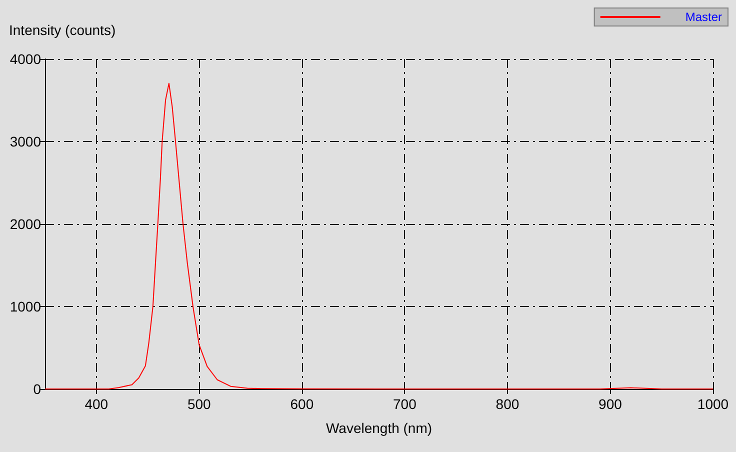 This screenshot has width=736, height=452. What do you see at coordinates (405, 404) in the screenshot?
I see `x-tick-label: 700` at bounding box center [405, 404].